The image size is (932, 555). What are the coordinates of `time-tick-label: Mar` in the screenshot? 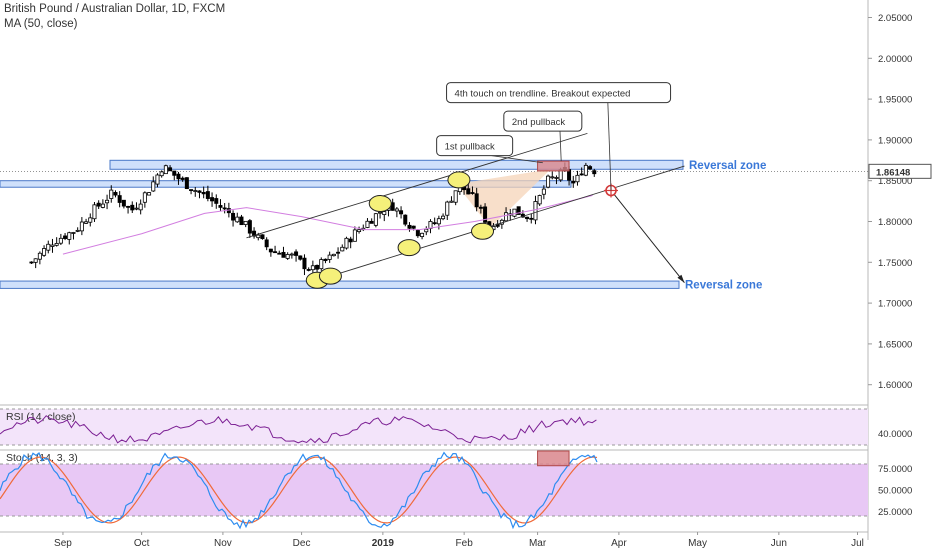 It's located at (538, 543).